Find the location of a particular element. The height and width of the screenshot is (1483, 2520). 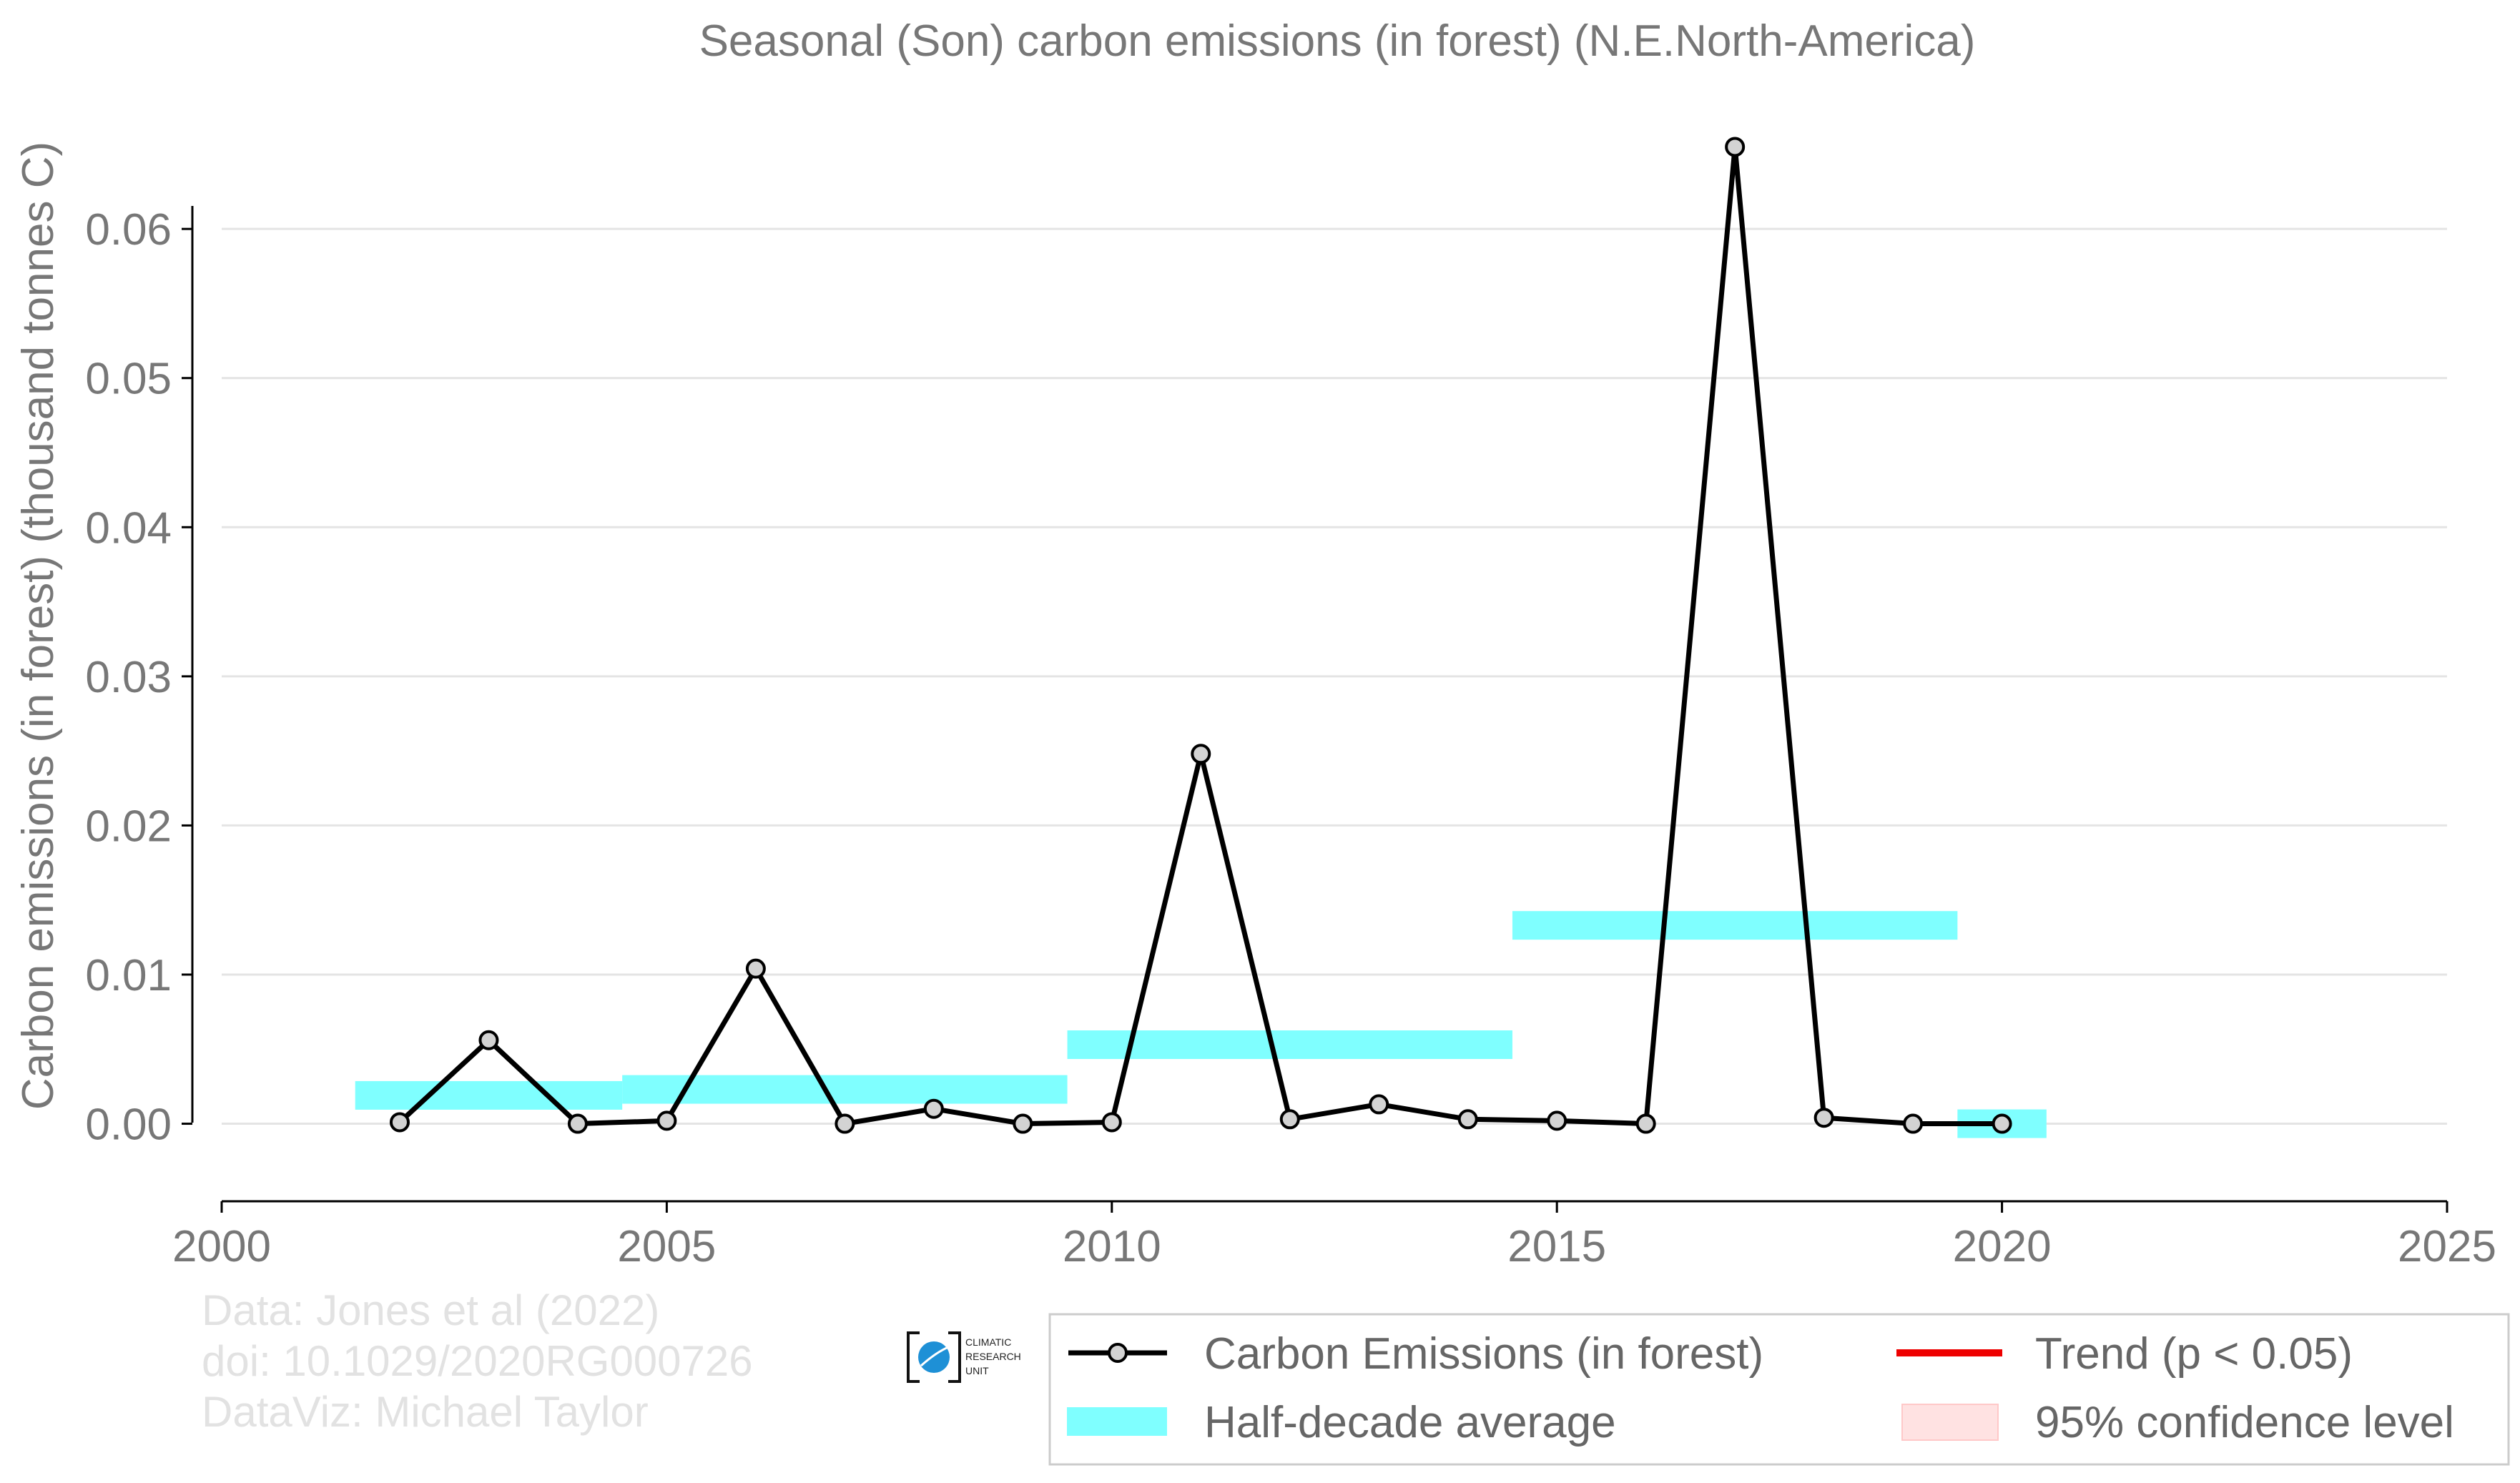

y-tick-label: 0.06 is located at coordinates (128, 230).